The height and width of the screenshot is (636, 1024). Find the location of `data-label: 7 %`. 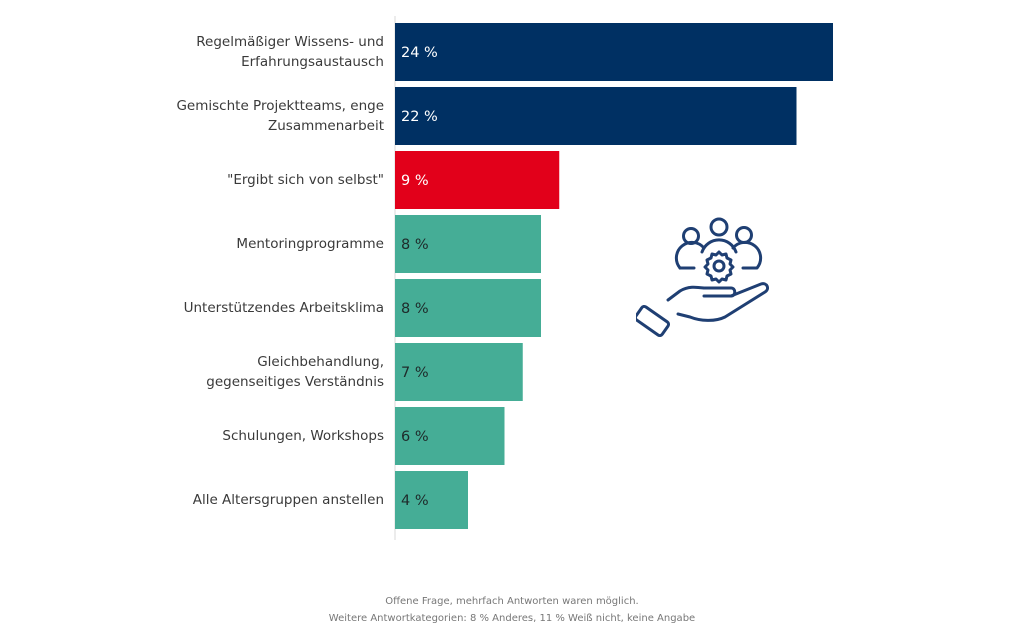

data-label: 7 % is located at coordinates (415, 373).